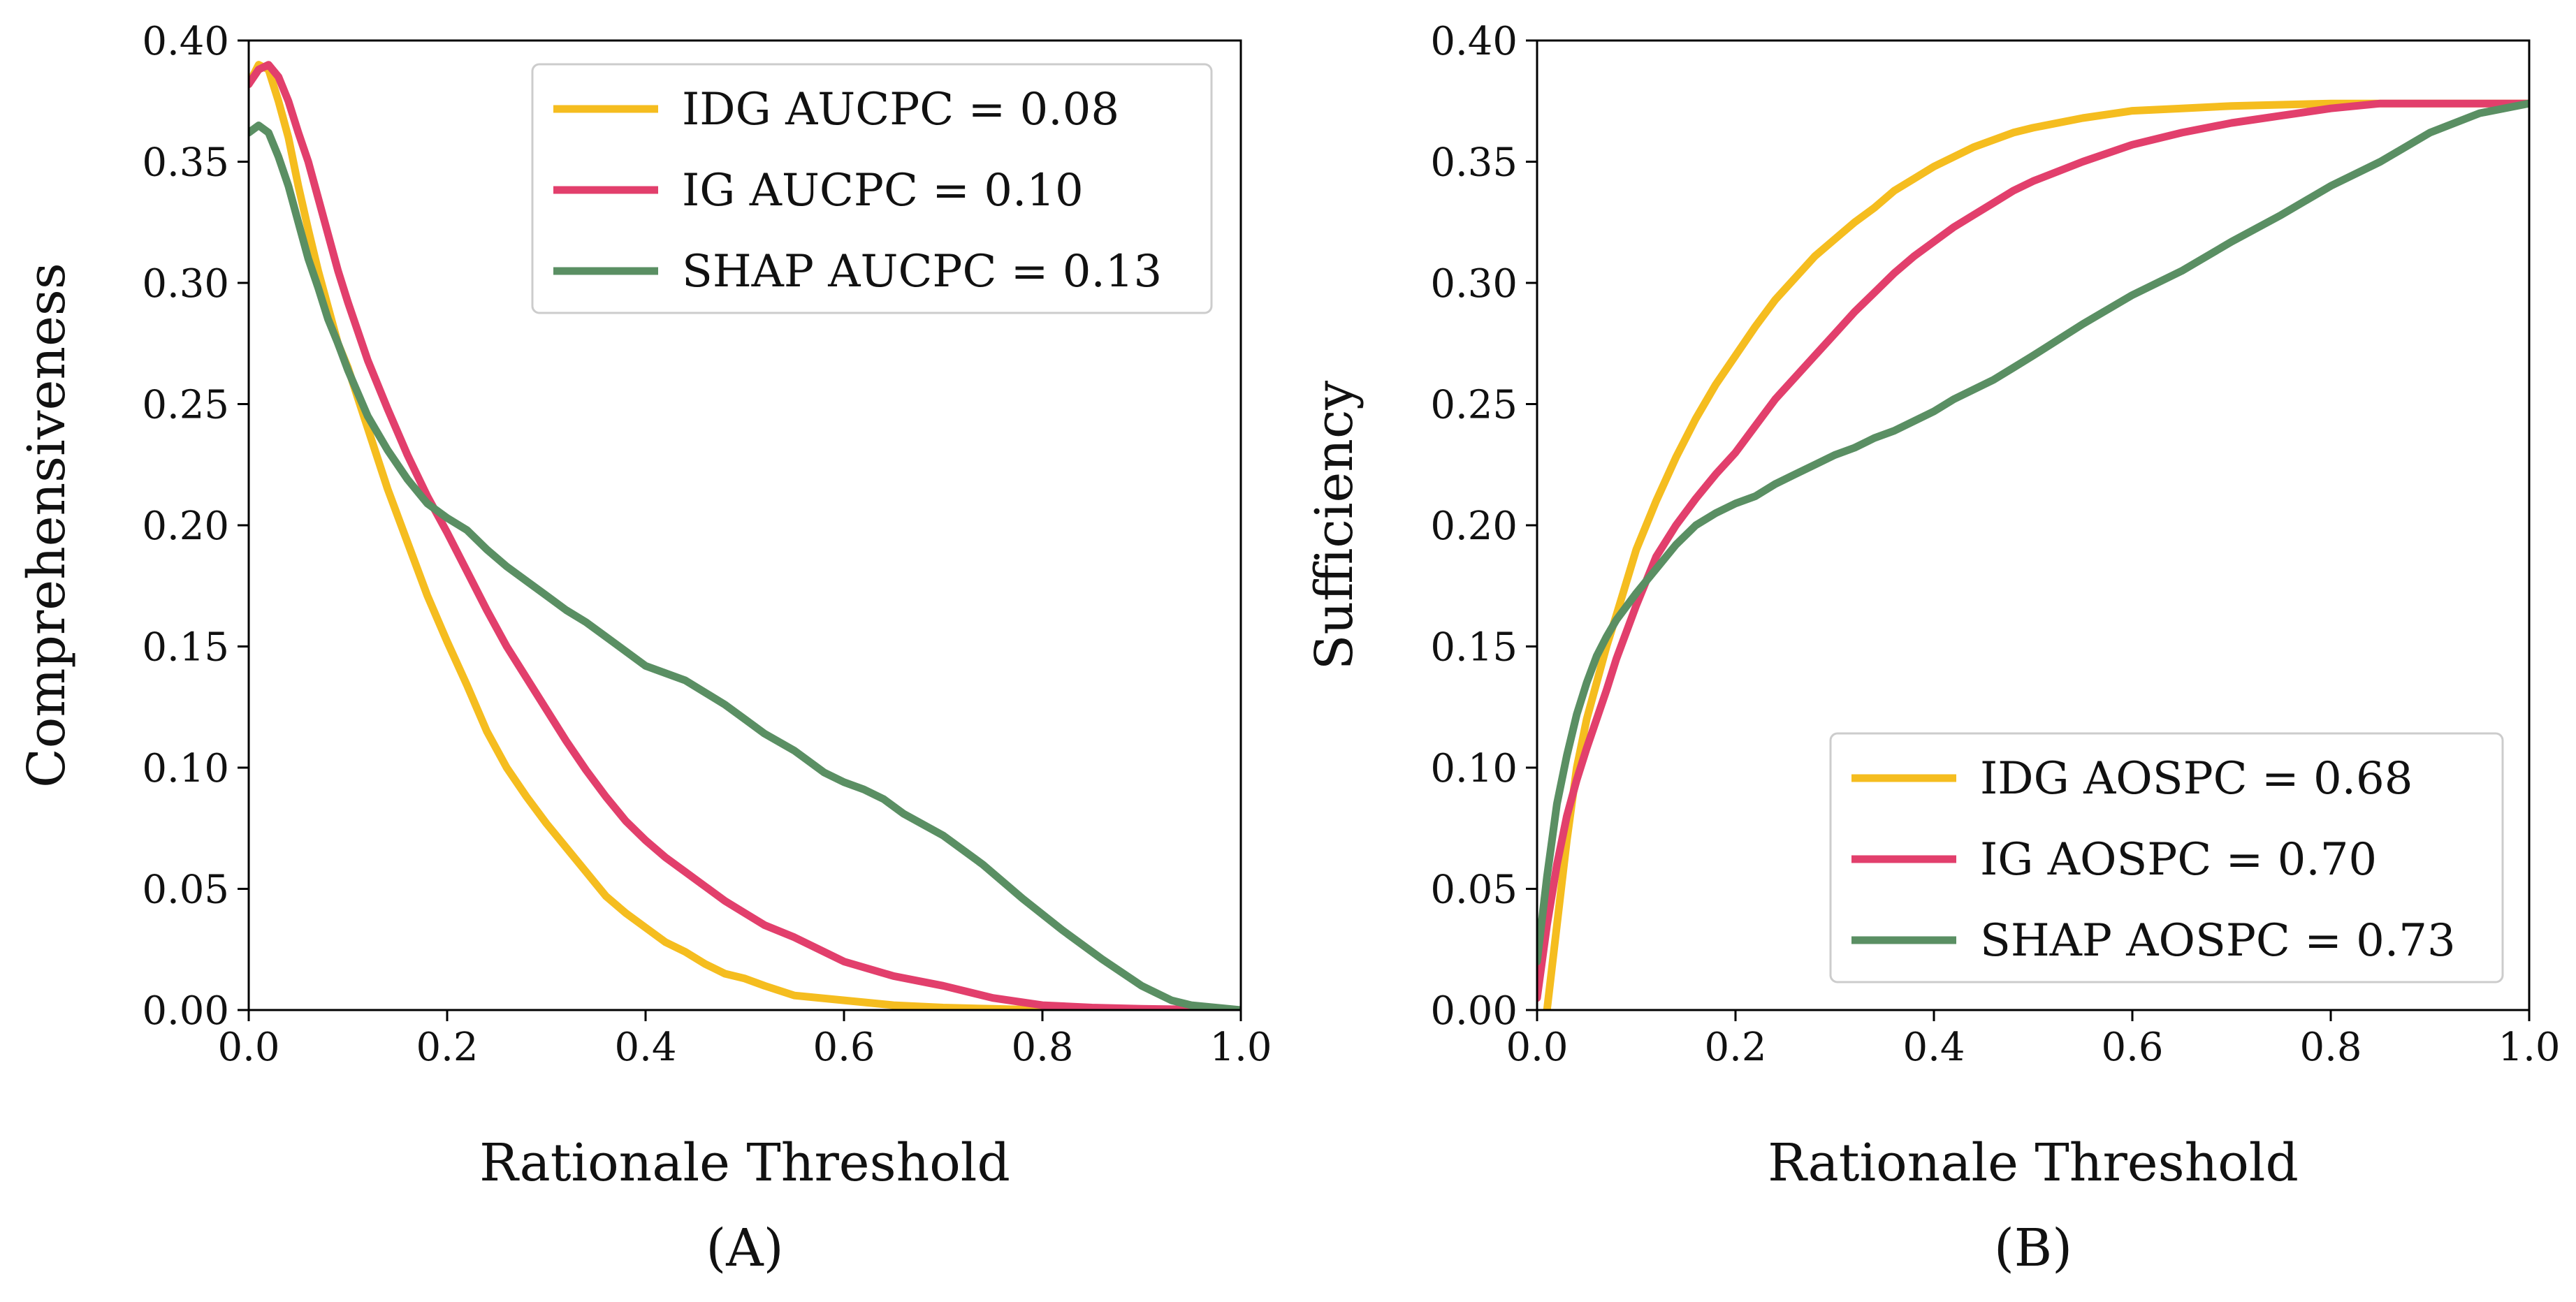 This screenshot has height=1302, width=2576. What do you see at coordinates (47, 525) in the screenshot?
I see `y-axis-label: Comprehensiveness` at bounding box center [47, 525].